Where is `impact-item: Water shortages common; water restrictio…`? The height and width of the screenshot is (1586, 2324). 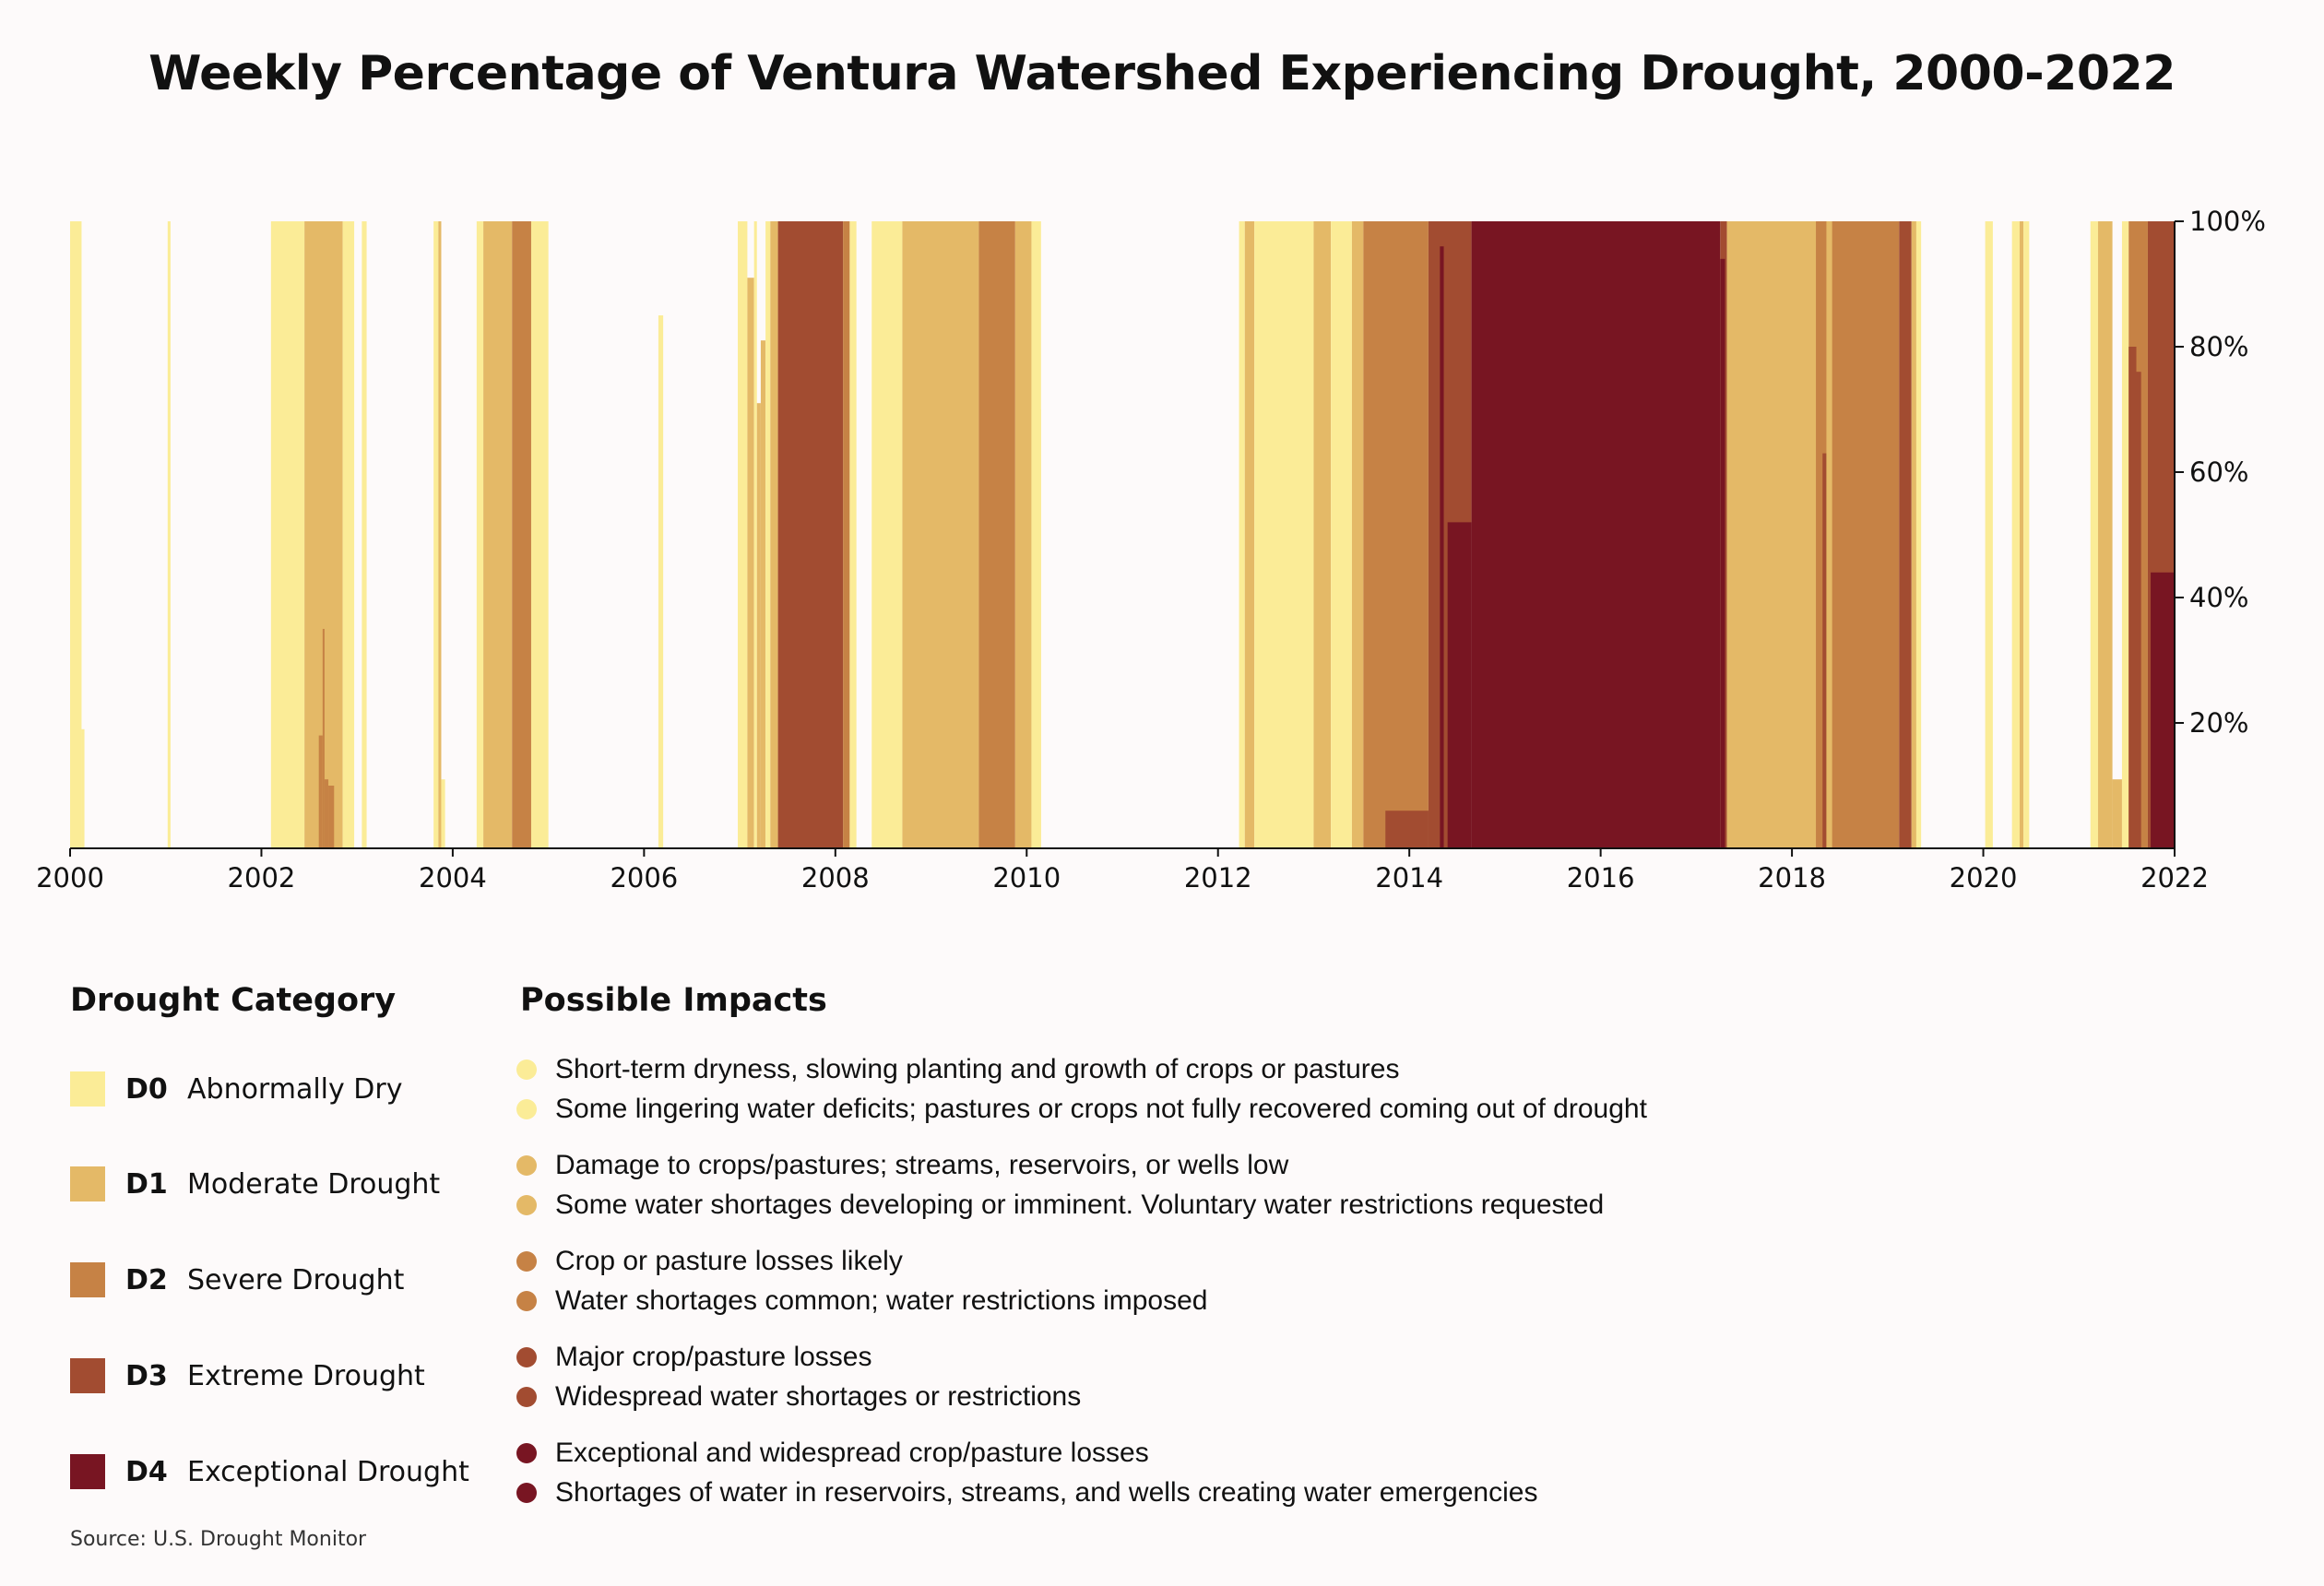 impact-item: Water shortages common; water restrictio… is located at coordinates (861, 1301).